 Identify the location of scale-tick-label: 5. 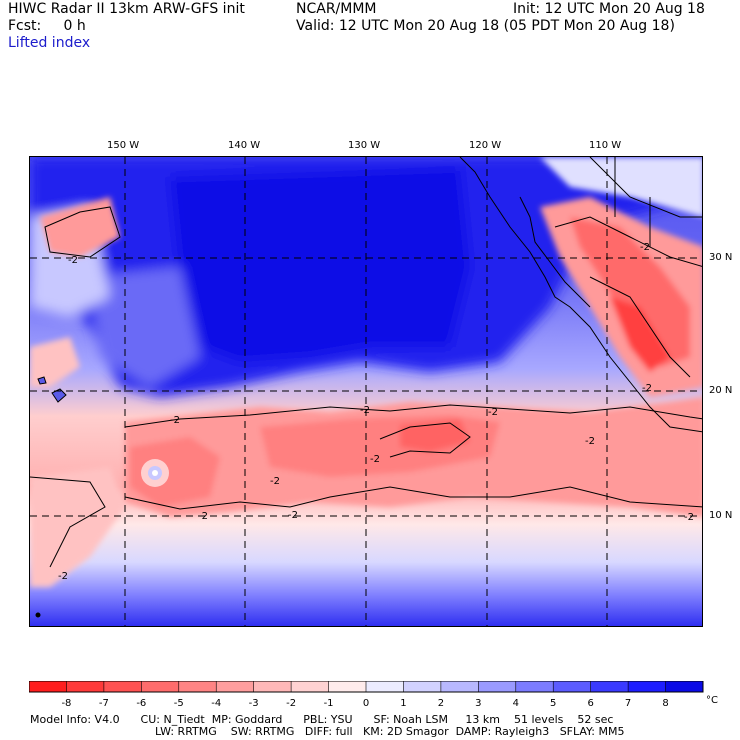
(553, 703).